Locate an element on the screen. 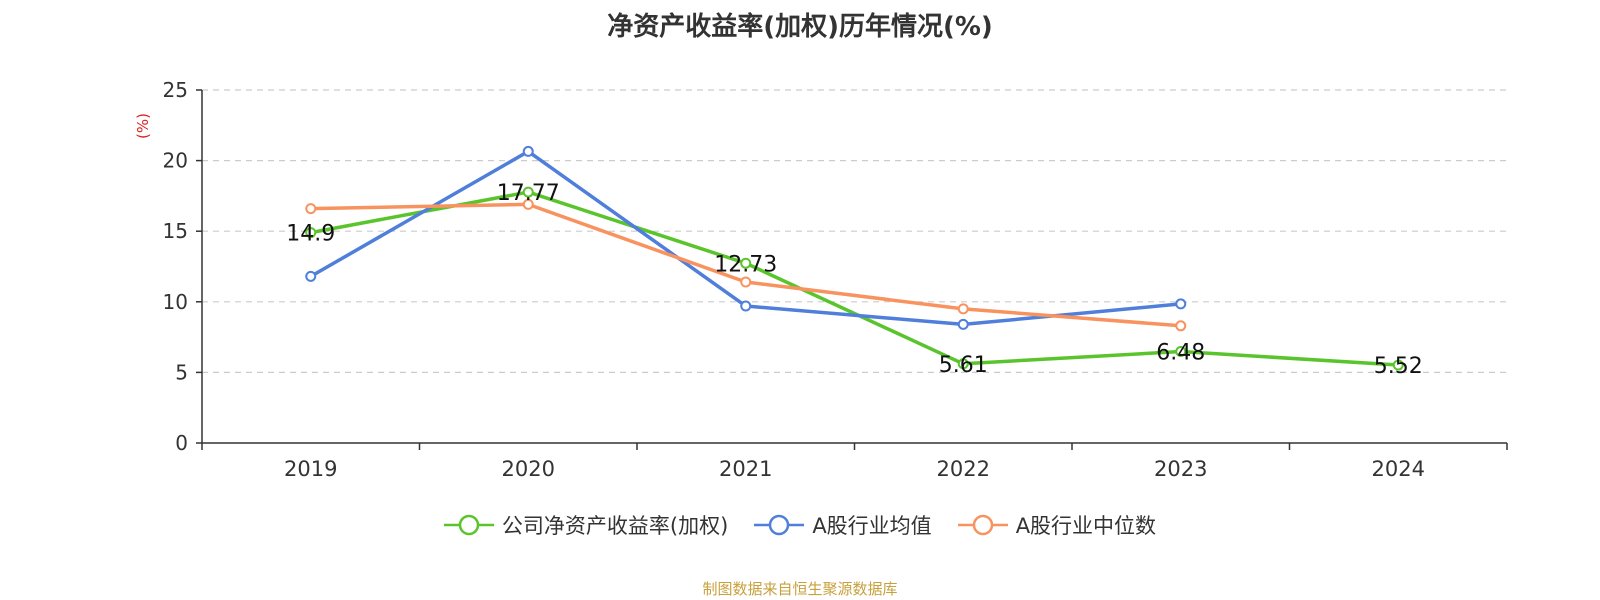 This screenshot has height=600, width=1600. y-tick-label: 10 is located at coordinates (175, 302).